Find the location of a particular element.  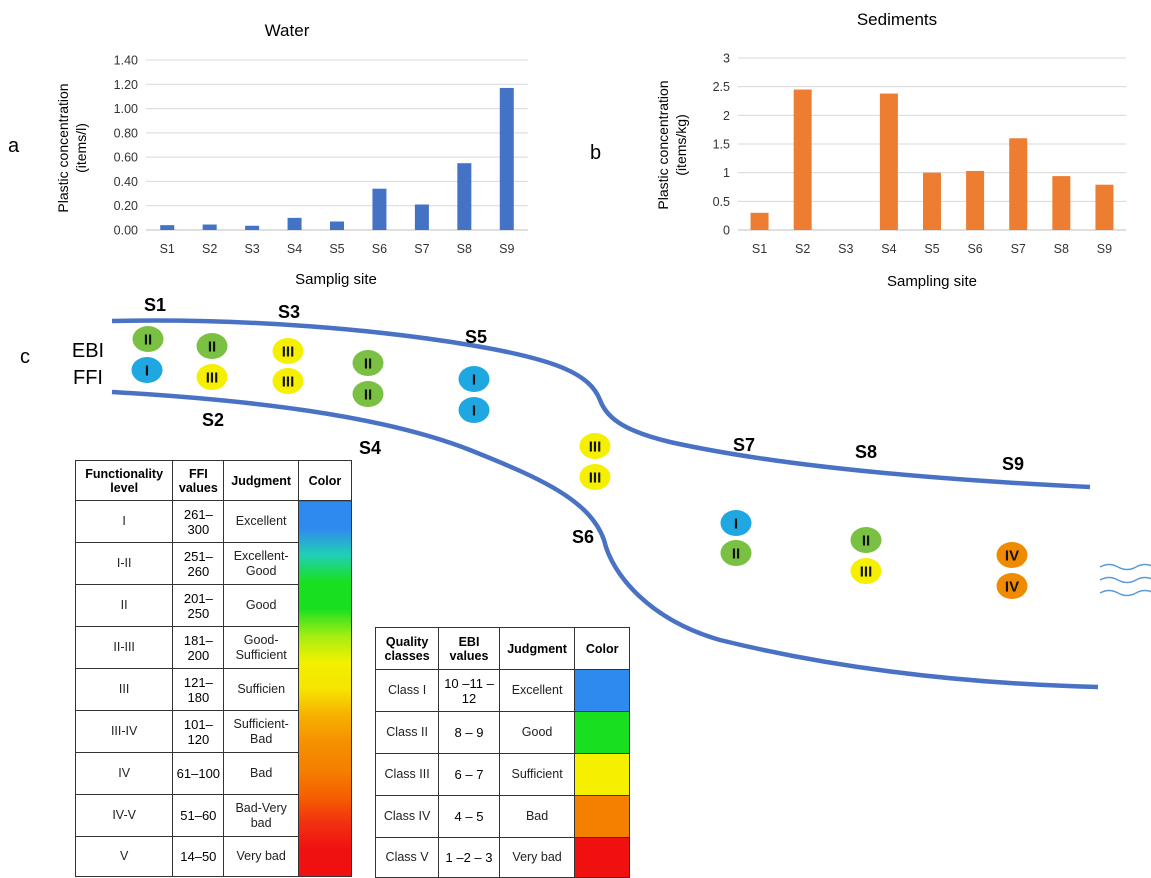

table-row: Class II 8 – 9 Good is located at coordinates (502, 732).